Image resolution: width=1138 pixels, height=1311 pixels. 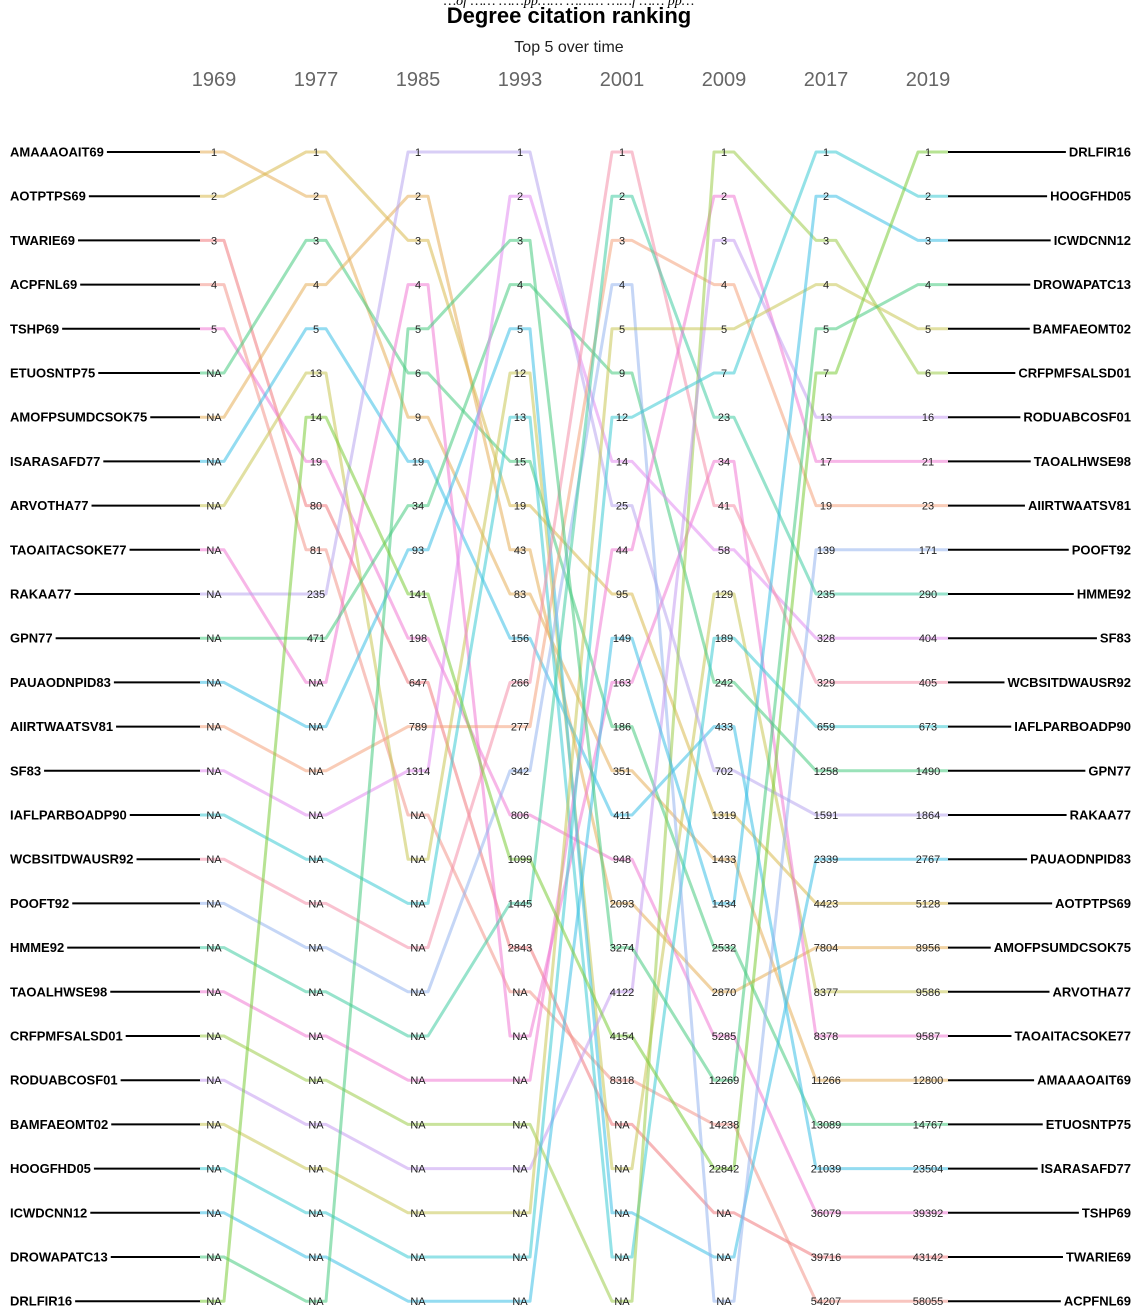 What do you see at coordinates (622, 1037) in the screenshot?
I see `rank-cell: 4154` at bounding box center [622, 1037].